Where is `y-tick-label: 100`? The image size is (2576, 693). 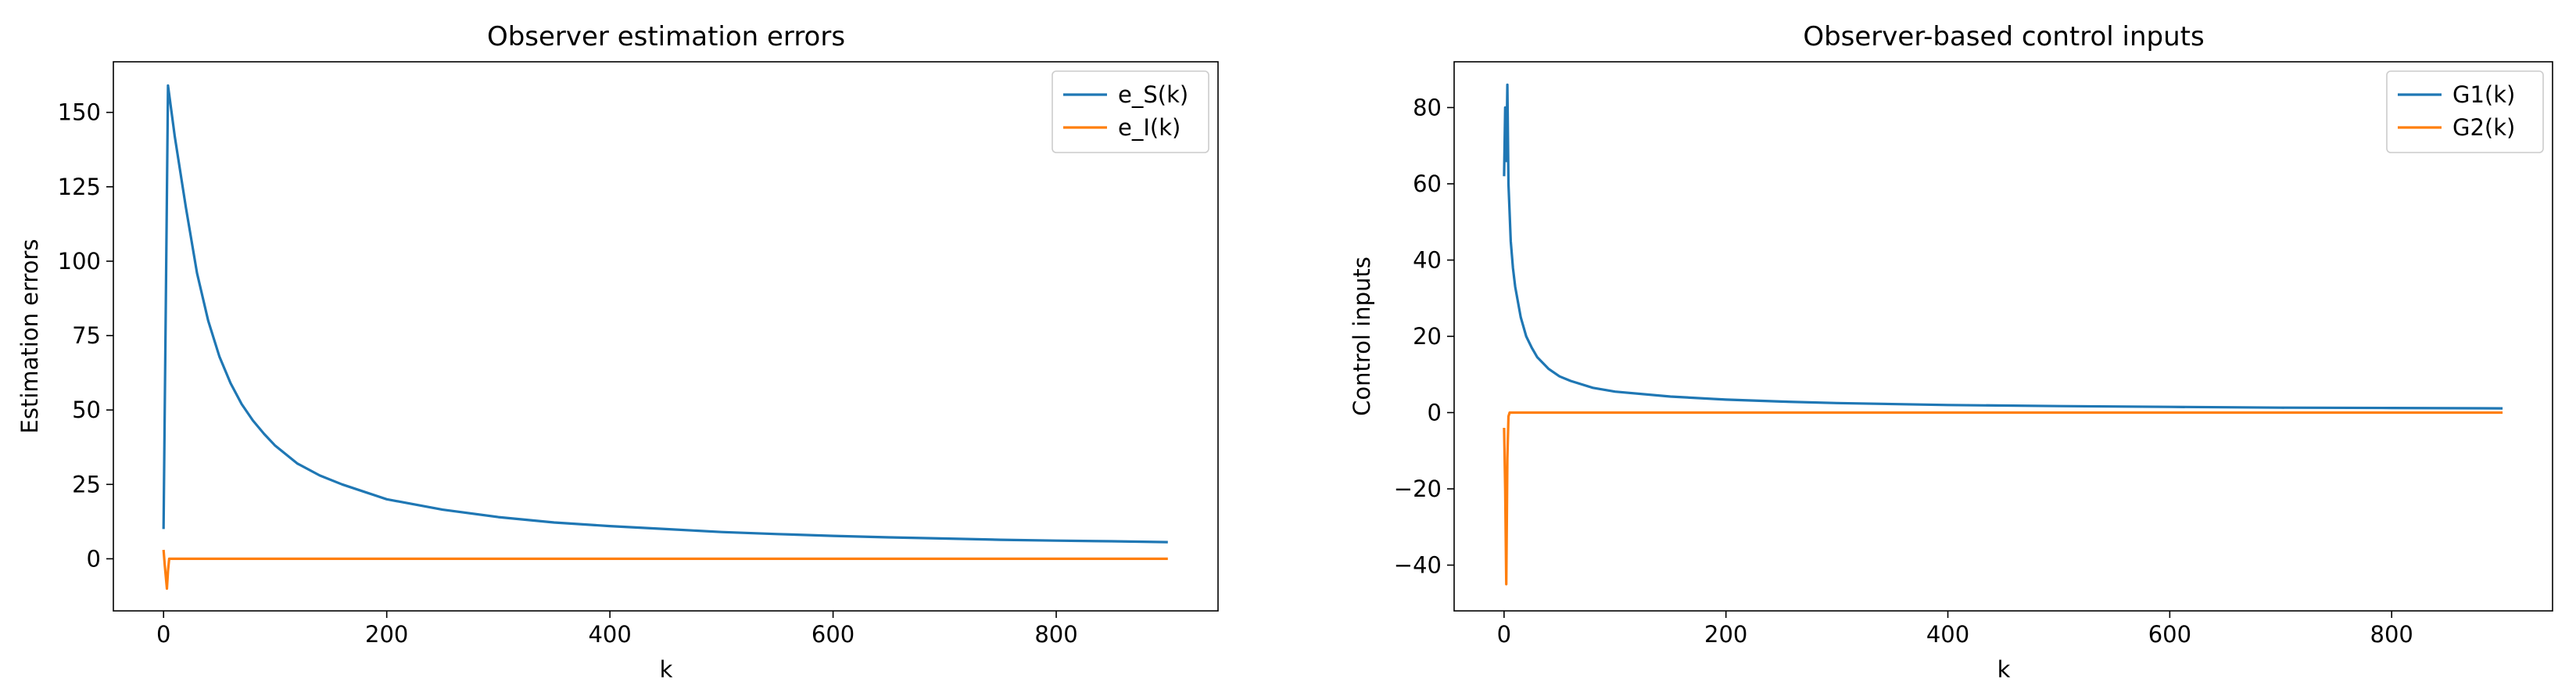 y-tick-label: 100 is located at coordinates (79, 261).